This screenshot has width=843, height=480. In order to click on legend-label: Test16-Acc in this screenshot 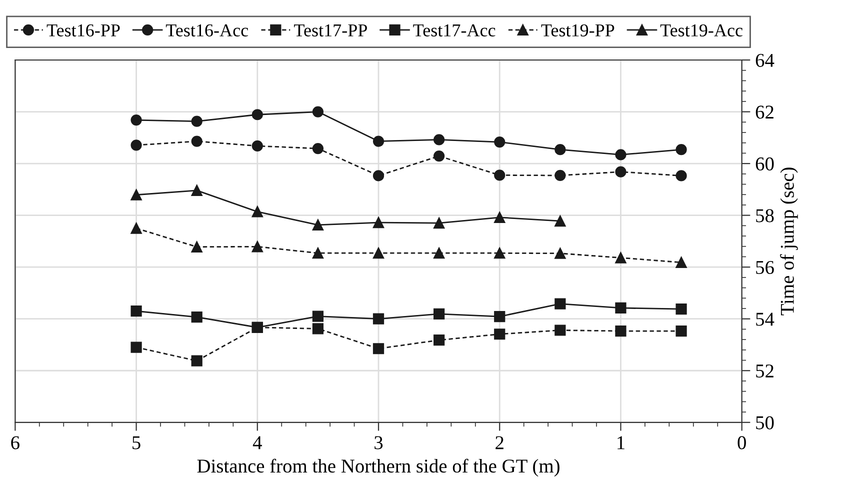, I will do `click(207, 30)`.